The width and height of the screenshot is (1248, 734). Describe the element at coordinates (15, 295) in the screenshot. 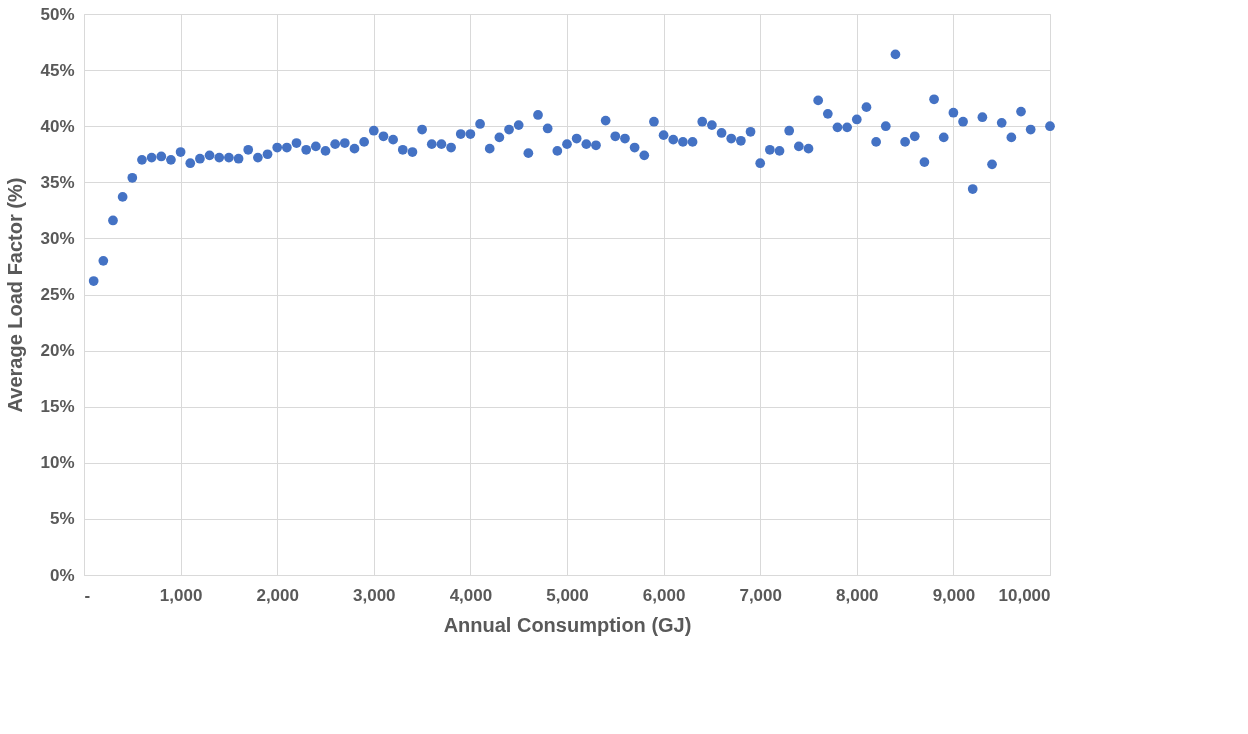

I see `y-axis-title: Average Load Factor (%)` at that location.